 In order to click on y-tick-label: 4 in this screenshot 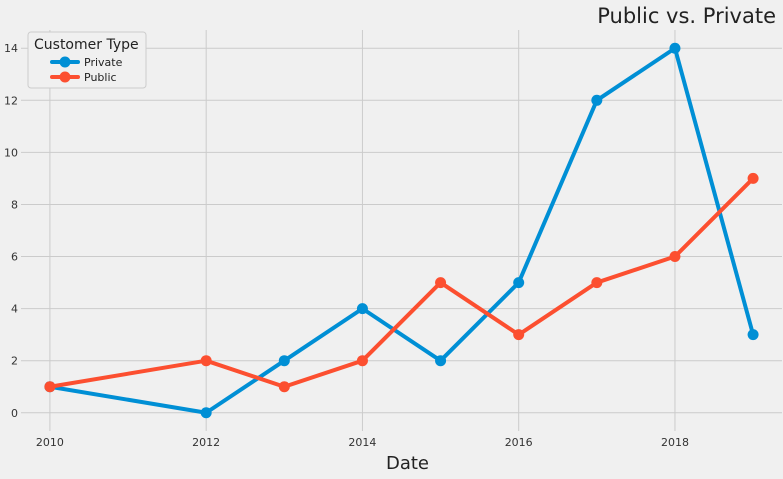, I will do `click(14, 309)`.